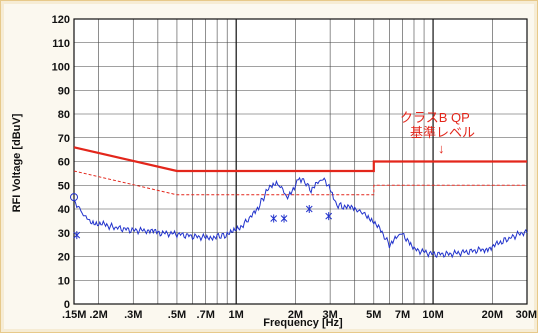  Describe the element at coordinates (303, 323) in the screenshot. I see `x-axis-label: Frequency [Hz]` at that location.